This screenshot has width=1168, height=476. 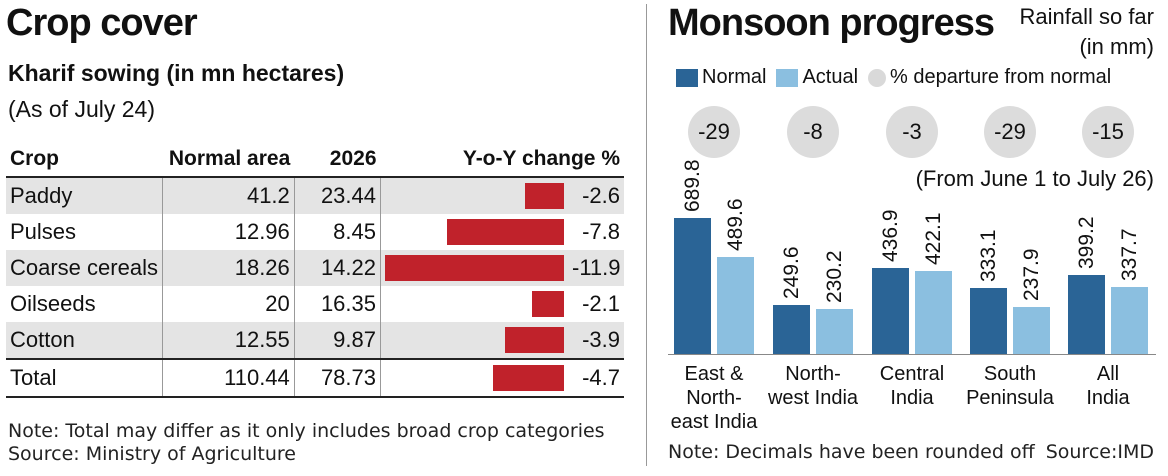 I want to click on cell-crop: Total, so click(x=84, y=378).